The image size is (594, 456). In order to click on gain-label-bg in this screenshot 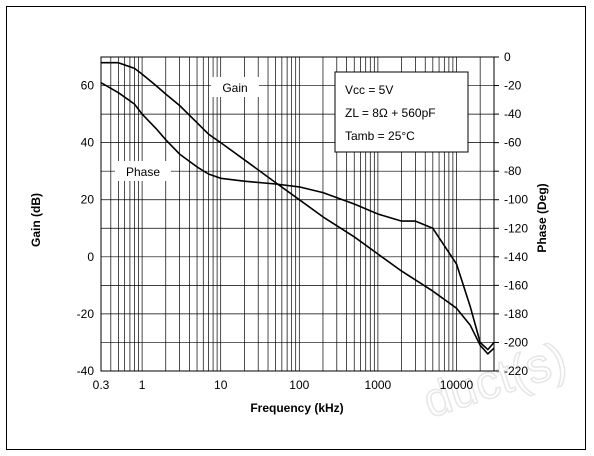, I will do `click(235, 87)`.